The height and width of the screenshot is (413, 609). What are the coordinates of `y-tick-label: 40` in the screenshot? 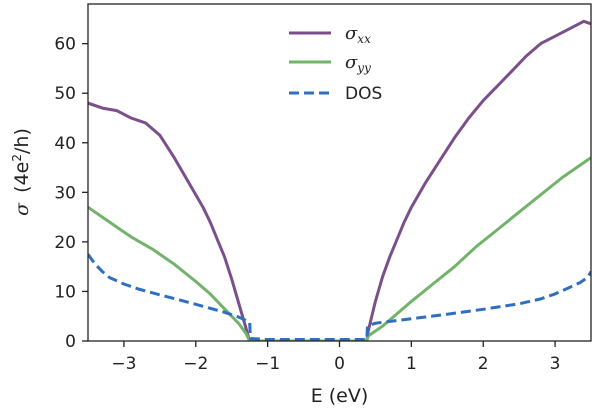 It's located at (65, 144).